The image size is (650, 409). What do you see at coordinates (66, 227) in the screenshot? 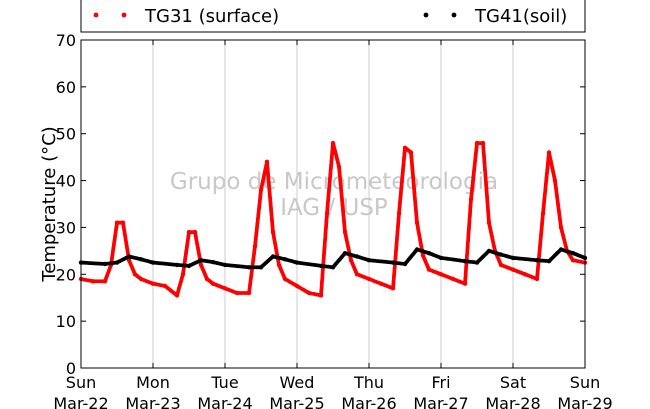
I see `y-tick-label: 30` at bounding box center [66, 227].